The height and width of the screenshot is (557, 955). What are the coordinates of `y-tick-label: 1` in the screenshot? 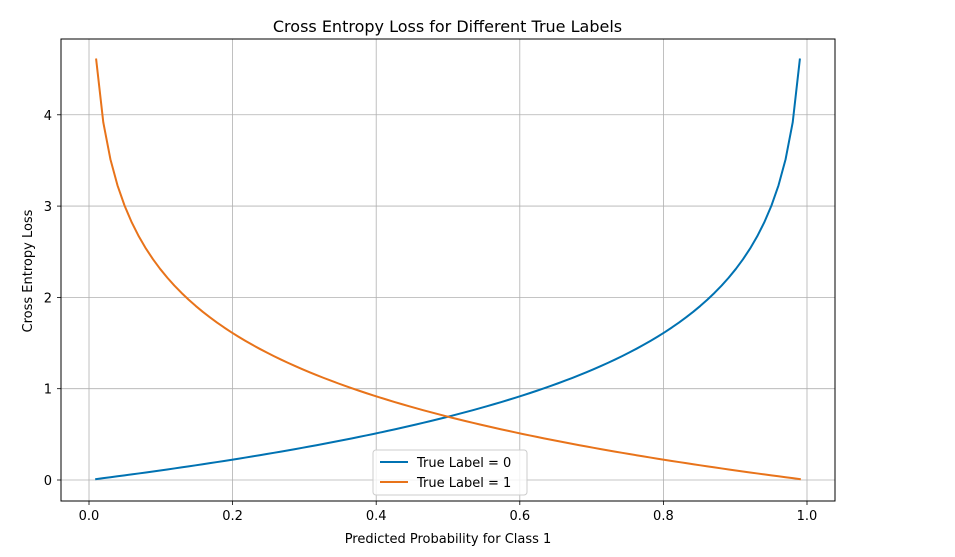 It's located at (48, 390).